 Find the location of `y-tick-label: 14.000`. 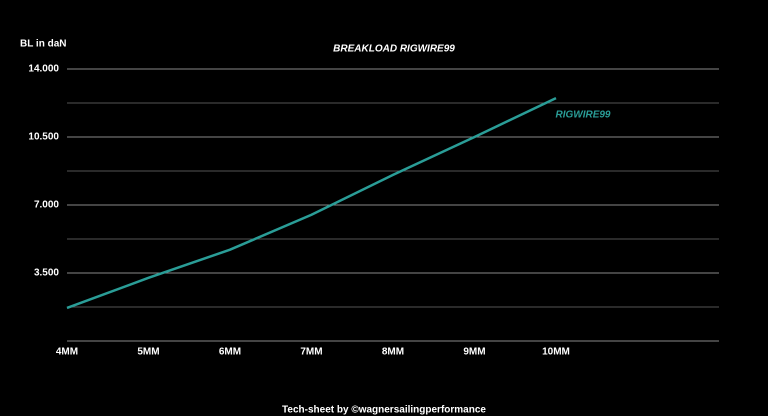

y-tick-label: 14.000 is located at coordinates (43, 69).